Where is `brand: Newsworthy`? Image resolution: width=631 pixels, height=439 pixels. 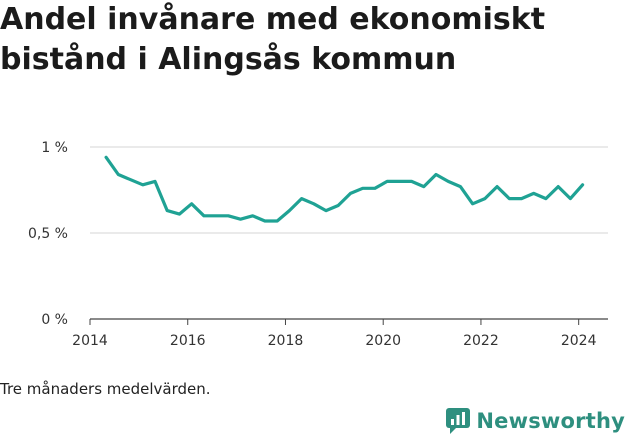 brand: Newsworthy is located at coordinates (535, 421).